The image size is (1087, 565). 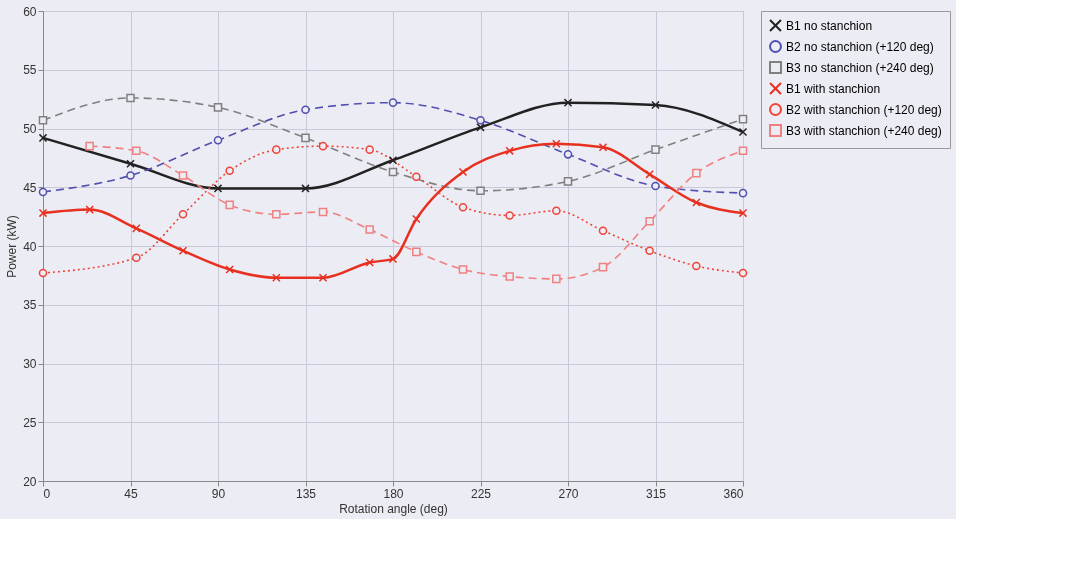 I want to click on legend-label: B2 no stanchion (+120 deg), so click(x=860, y=46).